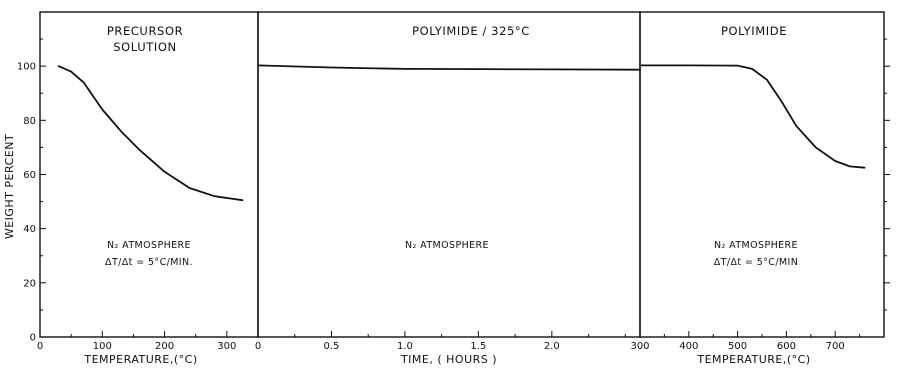  Describe the element at coordinates (471, 31) in the screenshot. I see `panel-title-isothermal: POLYIMIDE / 325°C` at that location.